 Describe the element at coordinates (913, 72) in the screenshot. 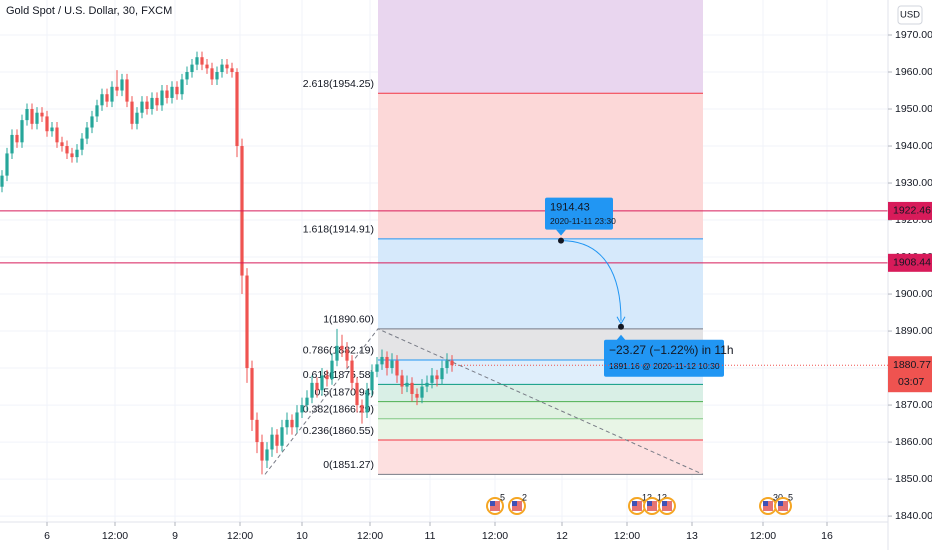

I see `y-tick-label: 1960.00` at that location.